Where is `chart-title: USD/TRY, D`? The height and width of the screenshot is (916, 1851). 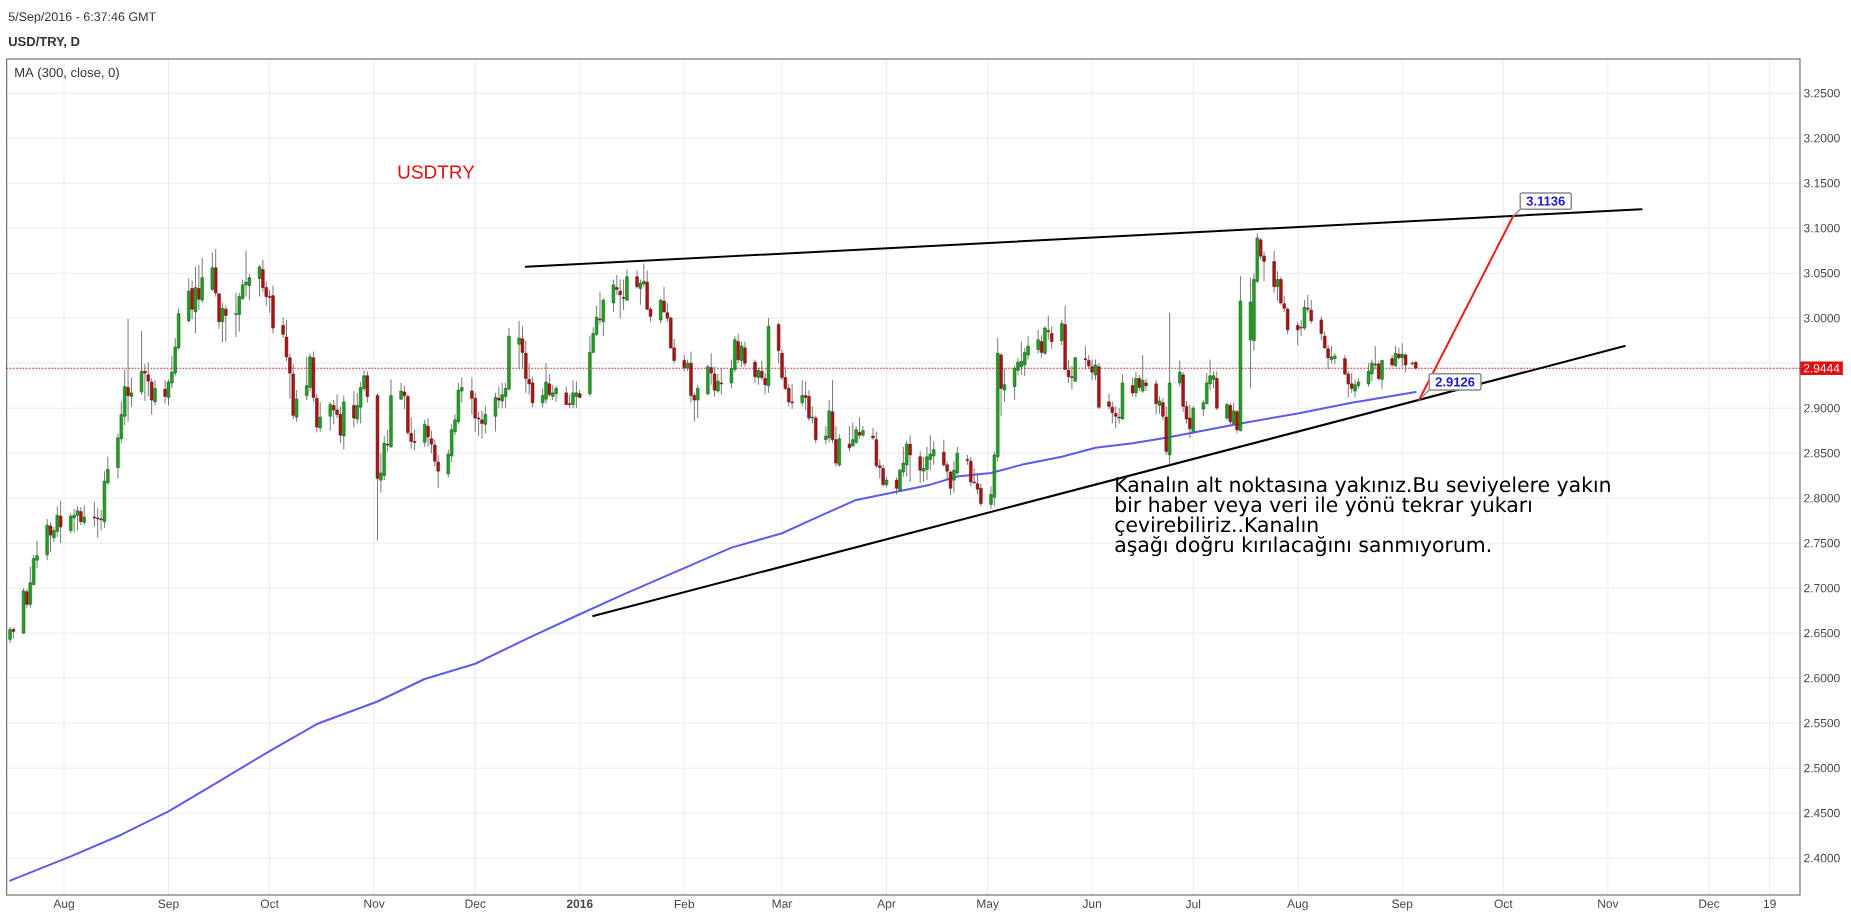 chart-title: USD/TRY, D is located at coordinates (44, 42).